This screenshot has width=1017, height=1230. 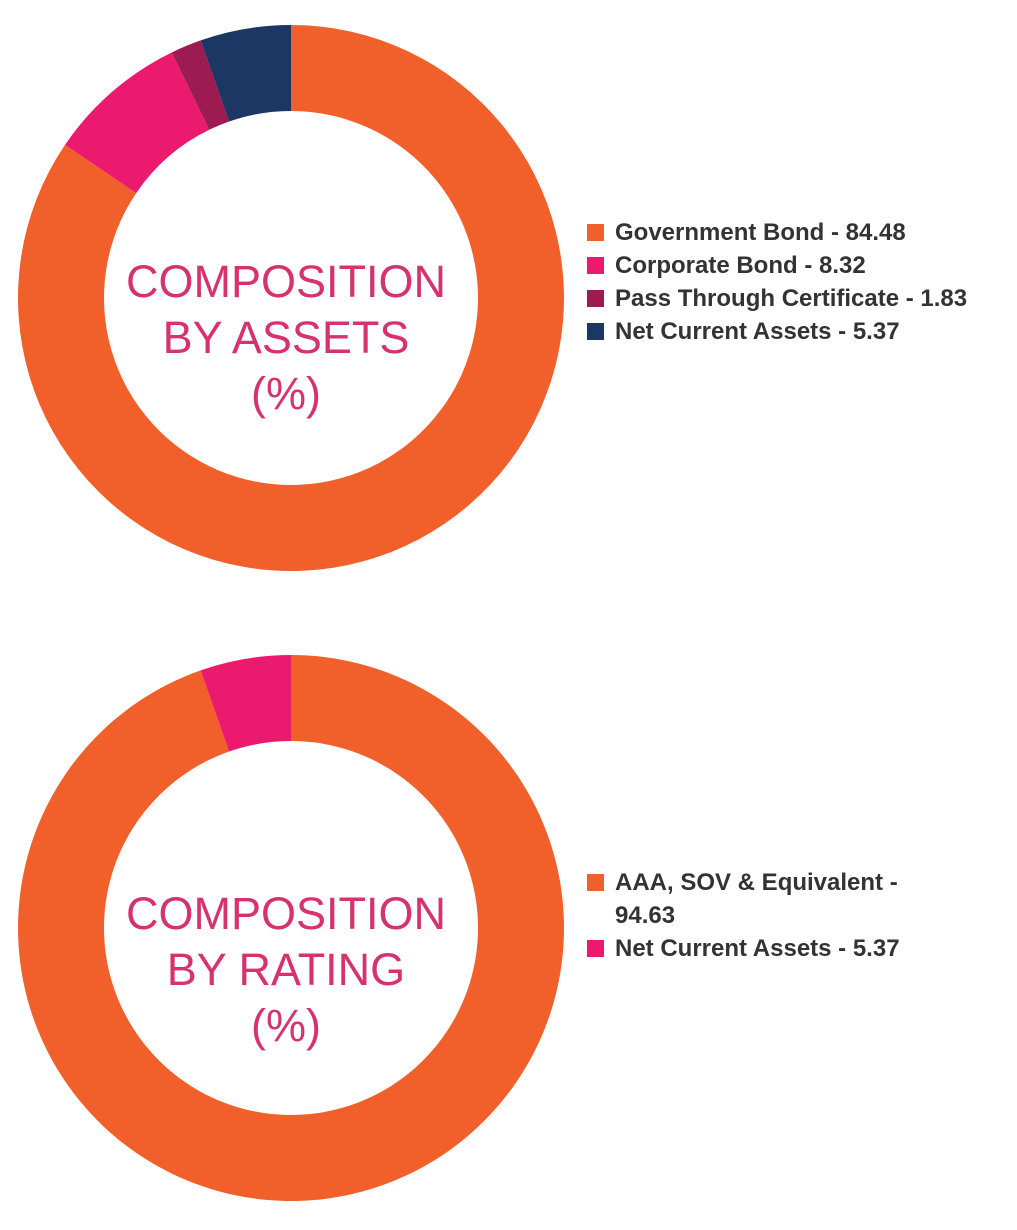 What do you see at coordinates (285, 281) in the screenshot?
I see `assets-title-line-1: COMPOSITION` at bounding box center [285, 281].